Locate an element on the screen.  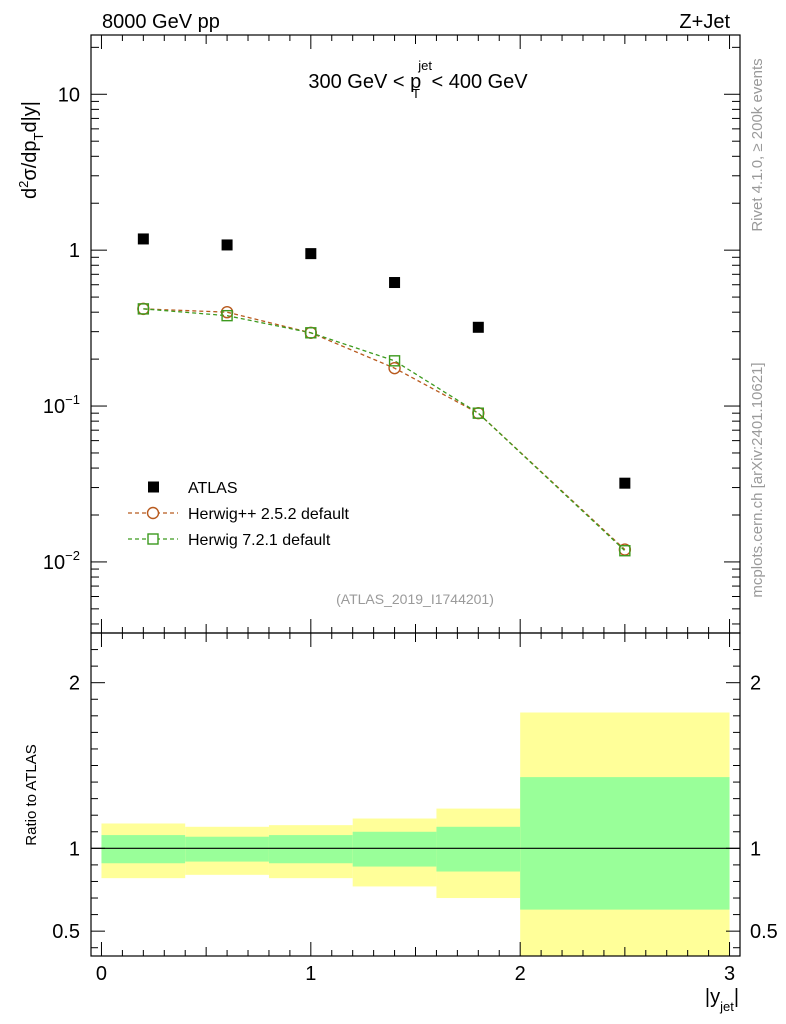
legend-label: ATLAS is located at coordinates (213, 488).